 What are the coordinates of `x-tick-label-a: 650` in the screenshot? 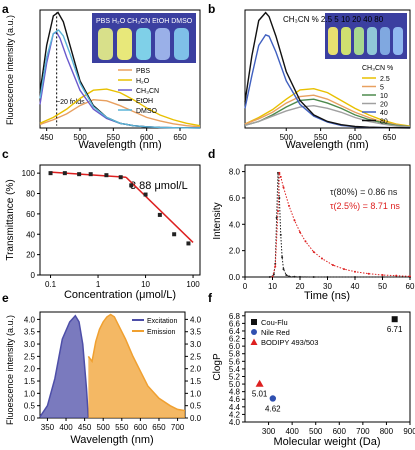 It's located at (180, 137).